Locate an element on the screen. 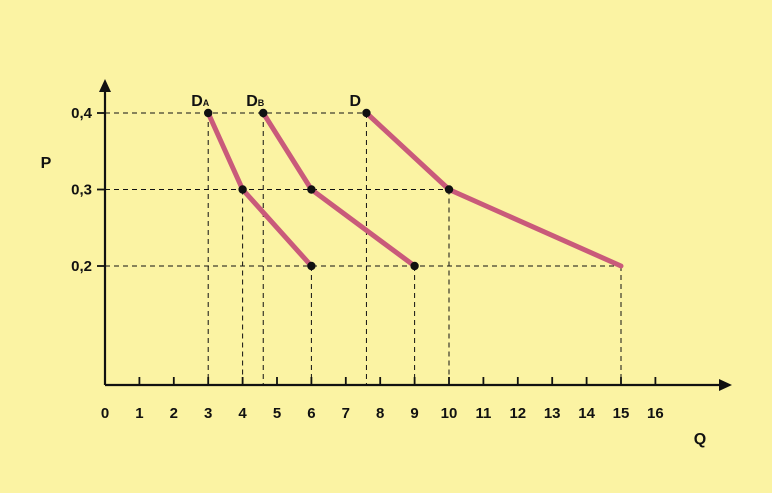  curve-label-d: D is located at coordinates (355, 101).